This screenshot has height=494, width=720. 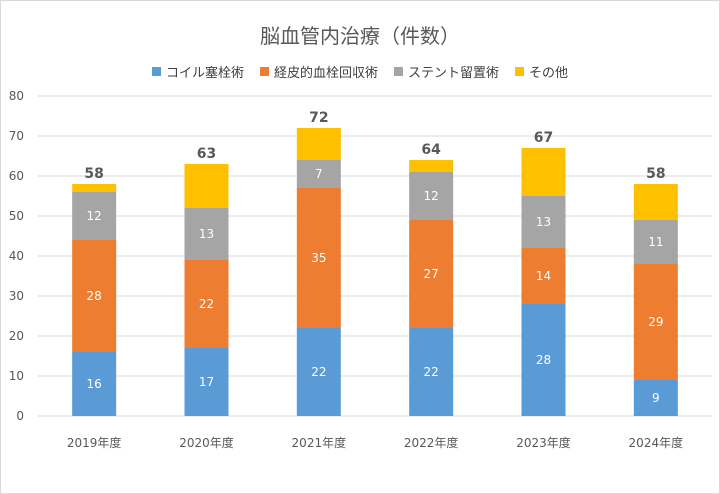 I want to click on segment-label: 16, so click(x=94, y=384).